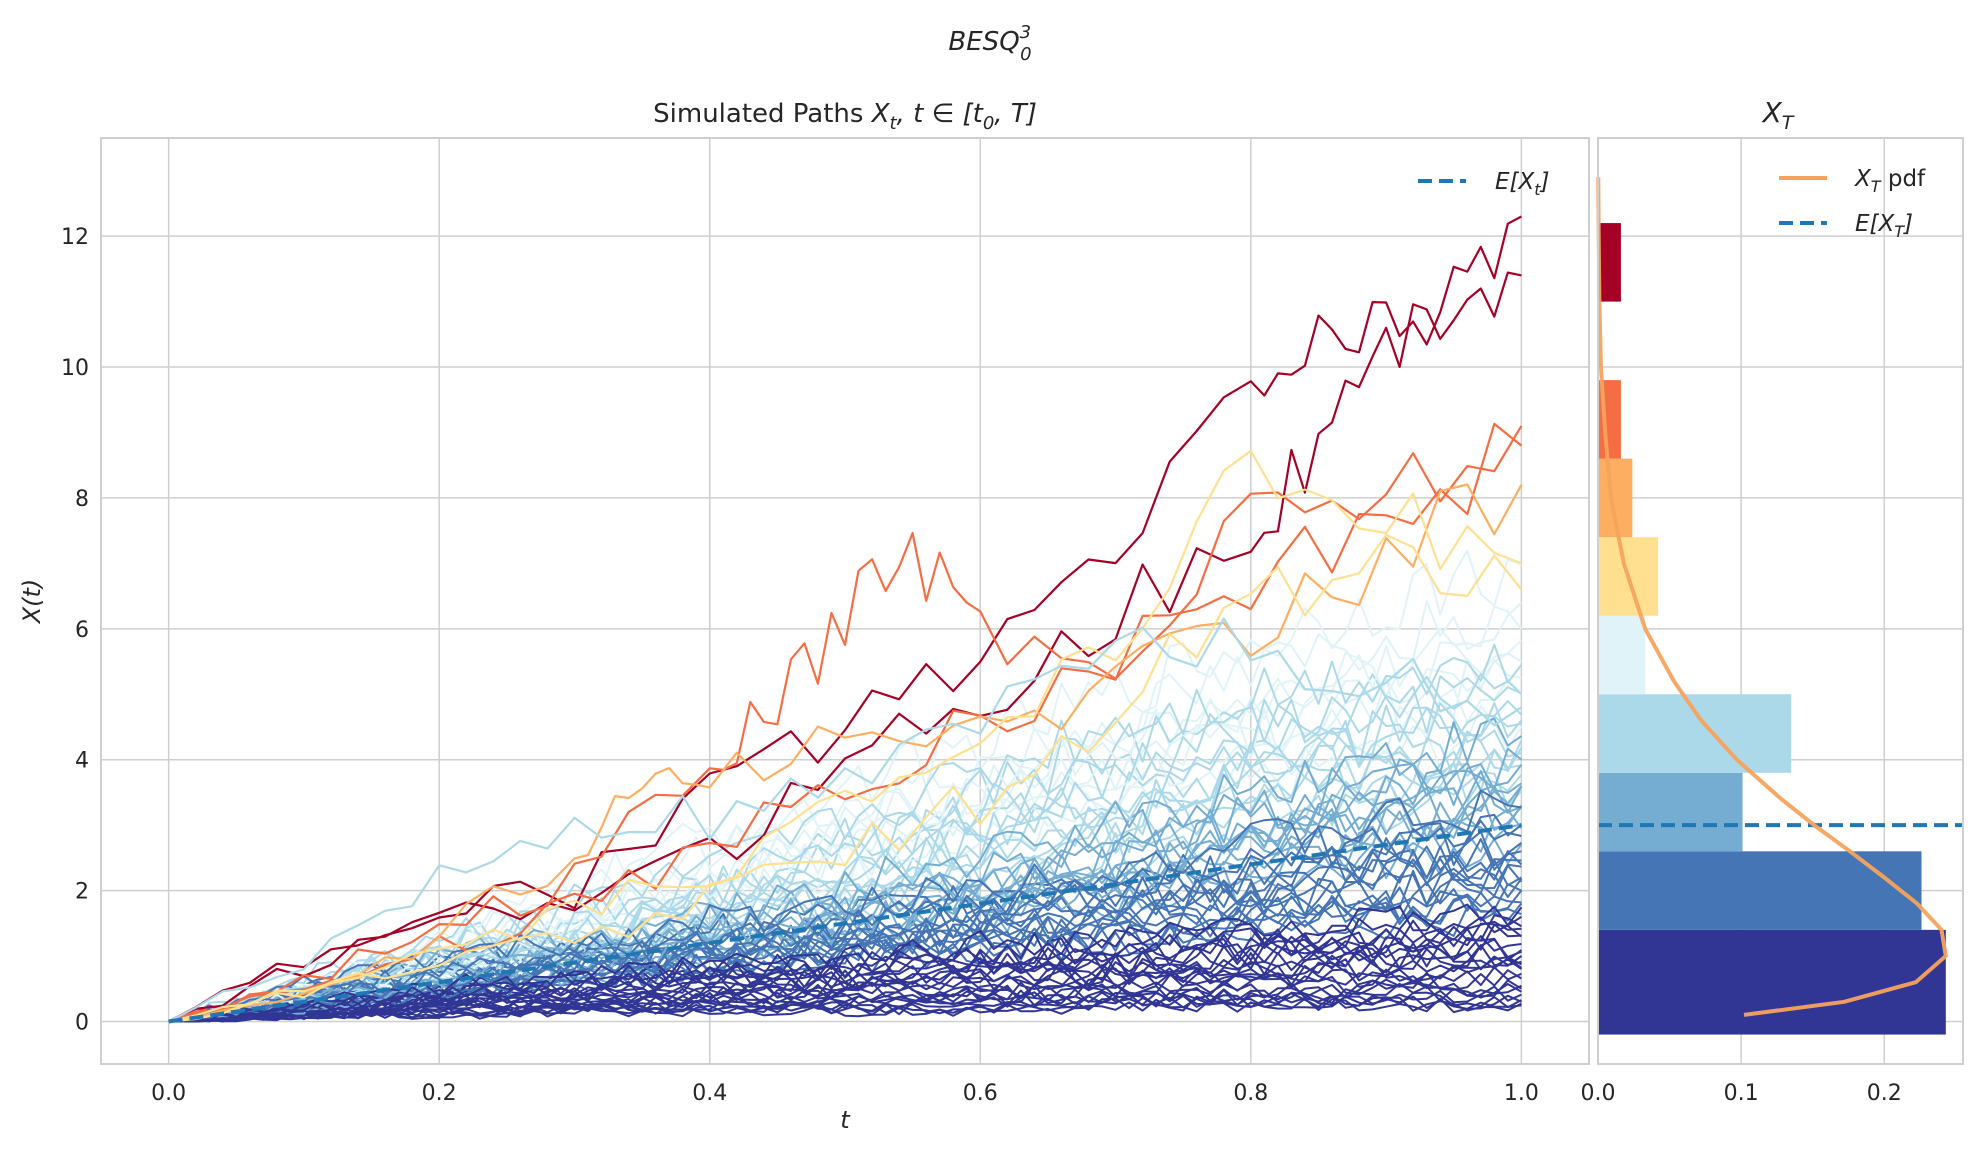  What do you see at coordinates (82, 892) in the screenshot?
I see `paths-y-tick-label: 2` at bounding box center [82, 892].